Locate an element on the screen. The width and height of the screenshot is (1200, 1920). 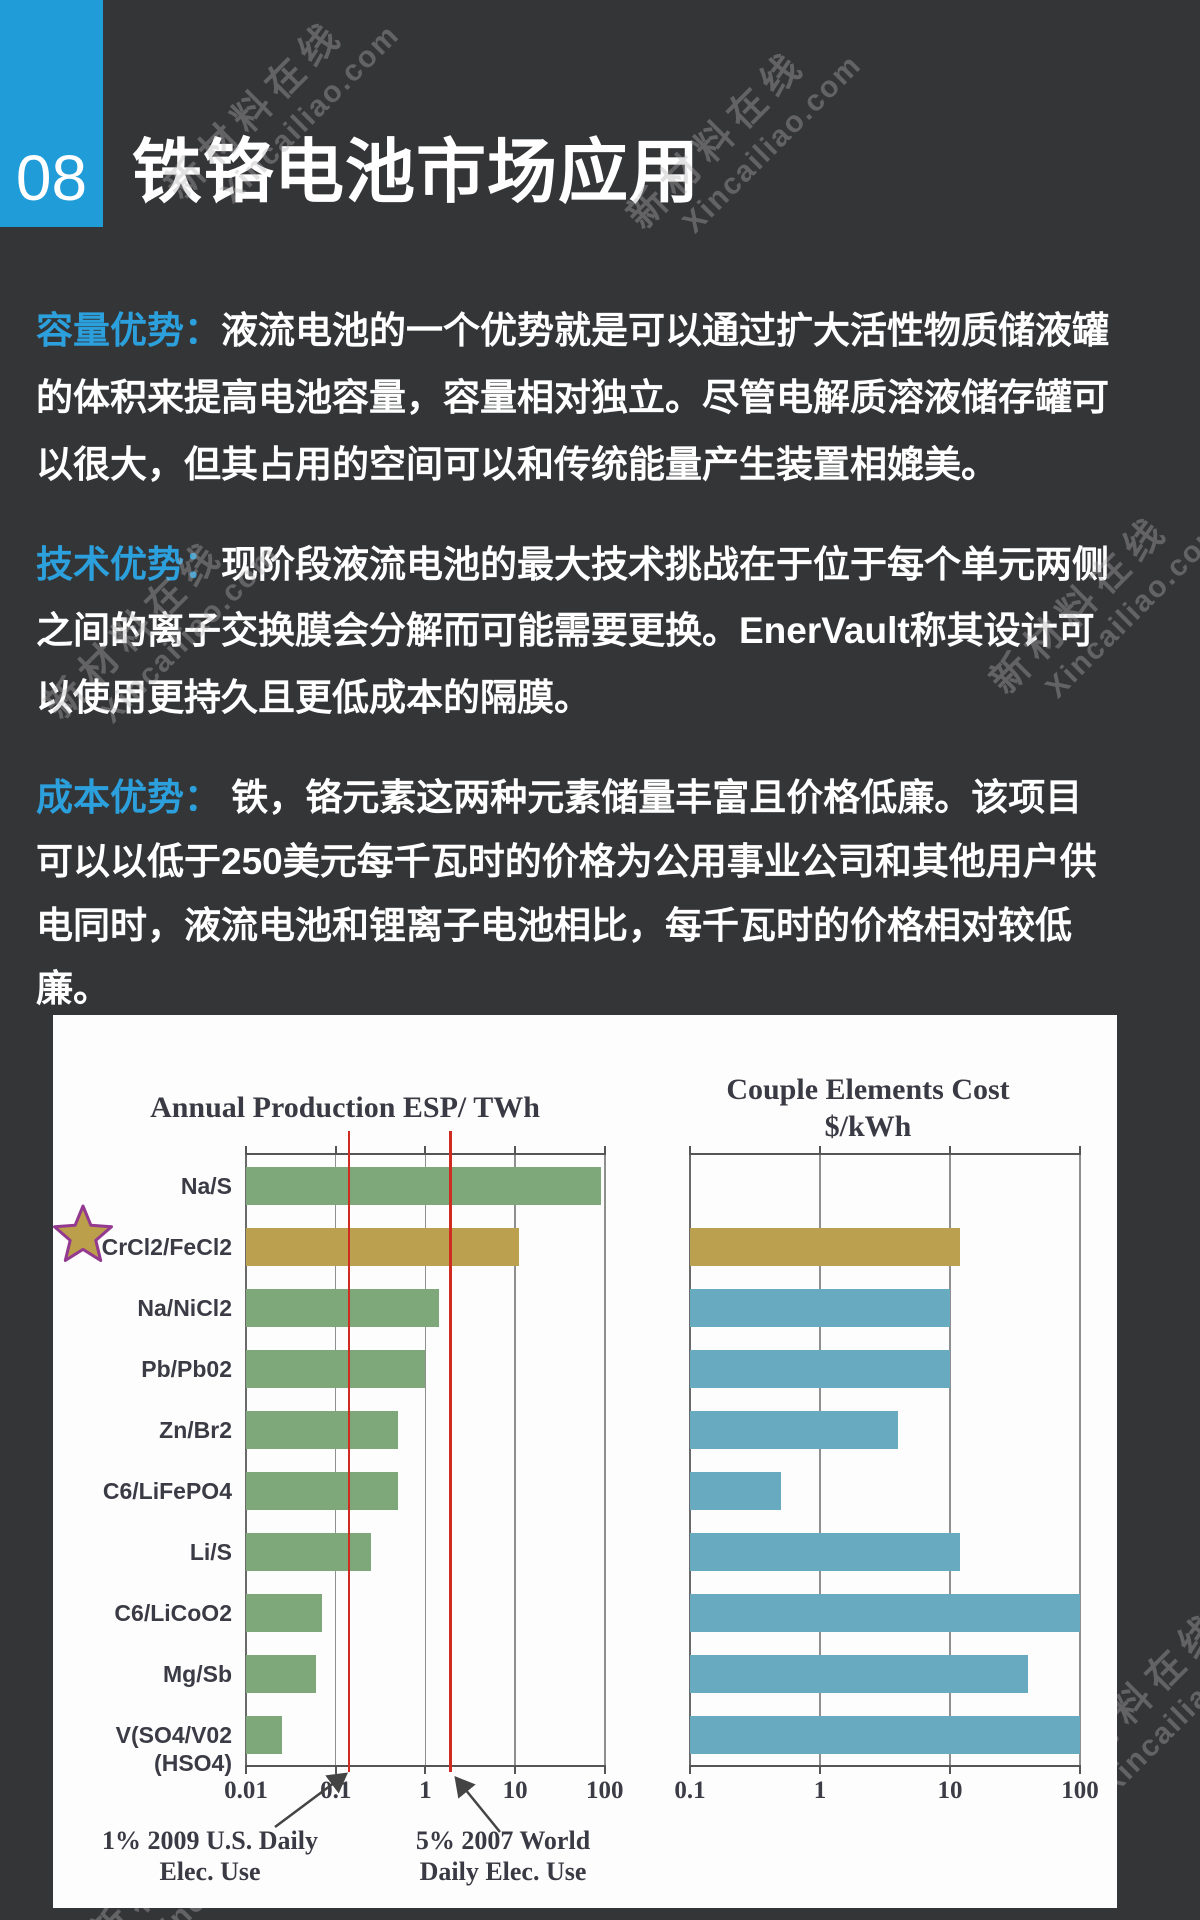
category-label: Zn/Br2 is located at coordinates (195, 1429).